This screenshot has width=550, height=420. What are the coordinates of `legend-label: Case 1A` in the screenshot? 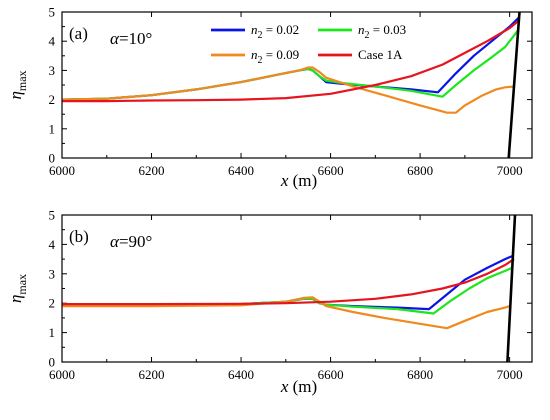 It's located at (380, 54).